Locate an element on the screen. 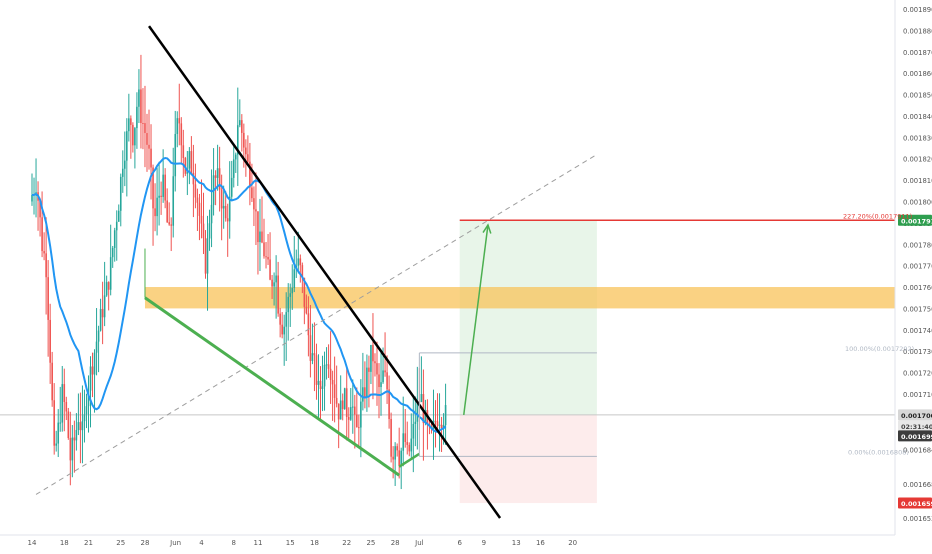 The height and width of the screenshot is (554, 932). resistance-zone is located at coordinates (520, 298).